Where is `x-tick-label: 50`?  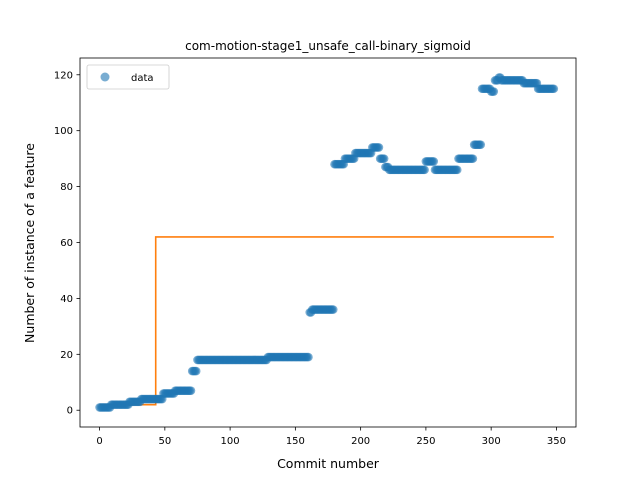 x-tick-label: 50 is located at coordinates (164, 441).